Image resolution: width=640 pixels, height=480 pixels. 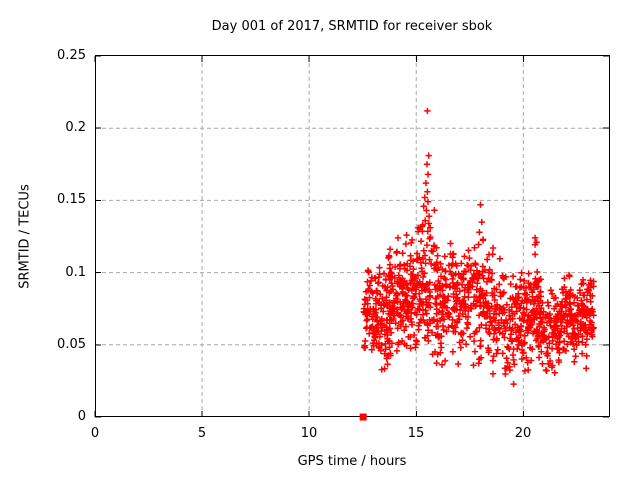 I want to click on y-tick-label: 0, so click(x=81, y=416).